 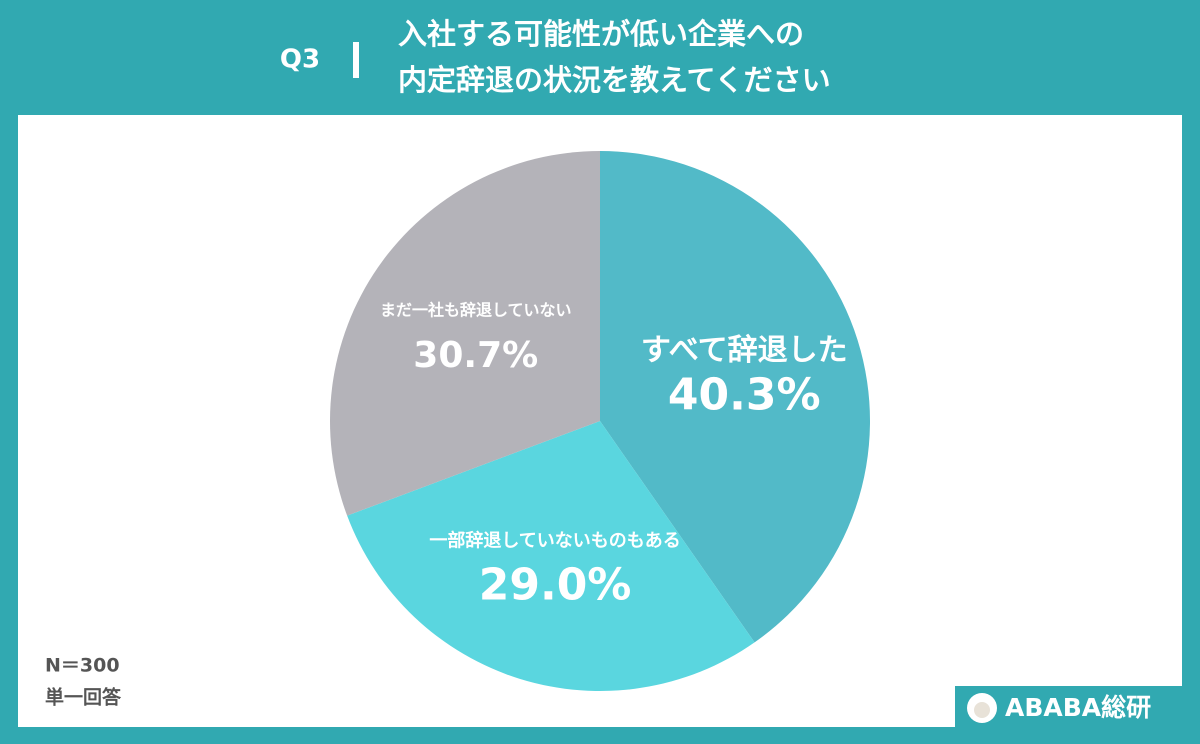 What do you see at coordinates (475, 355) in the screenshot?
I see `value-label: 30.7%` at bounding box center [475, 355].